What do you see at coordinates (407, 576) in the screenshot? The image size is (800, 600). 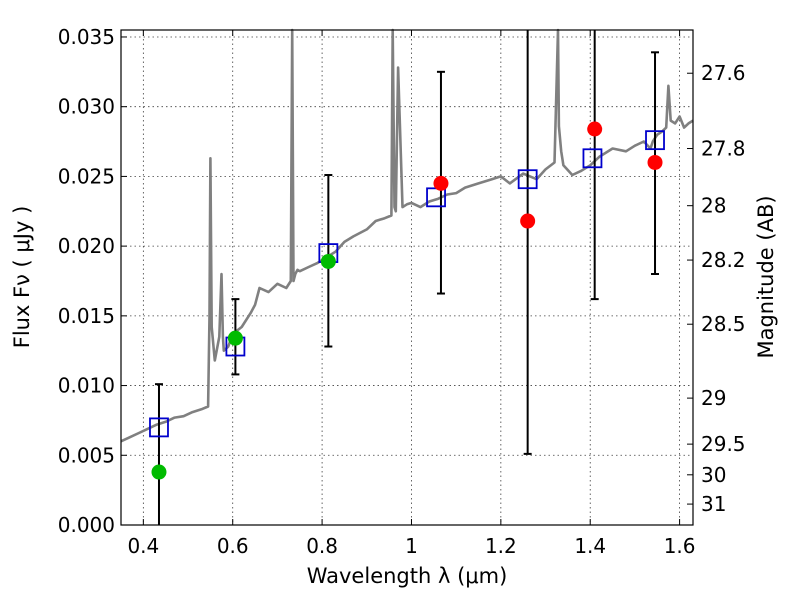 I see `x-axis-label: Wavelength λ (μm)` at bounding box center [407, 576].